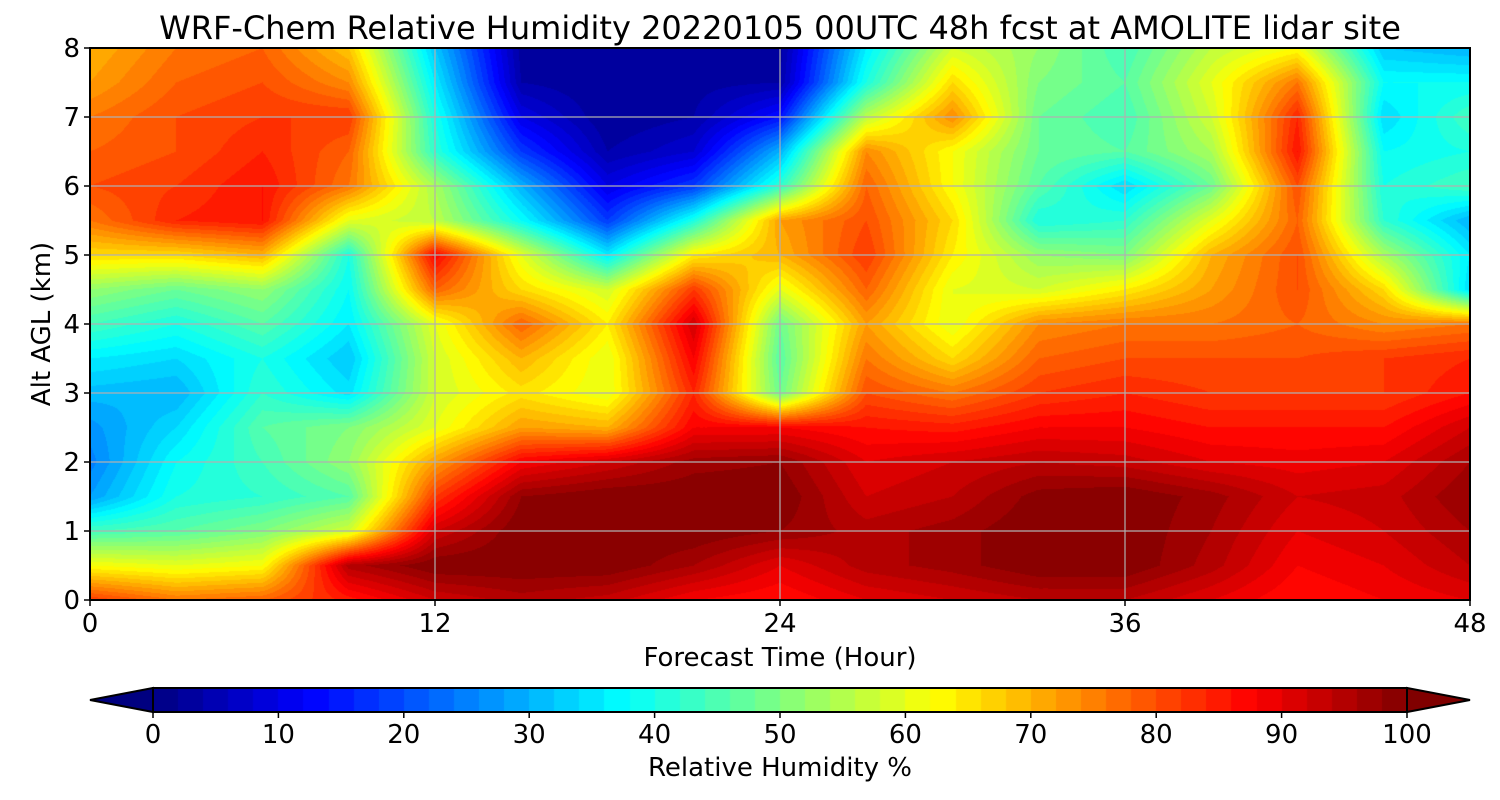 This screenshot has width=1500, height=800. What do you see at coordinates (71, 463) in the screenshot?
I see `y-tick-label-2: 2` at bounding box center [71, 463].